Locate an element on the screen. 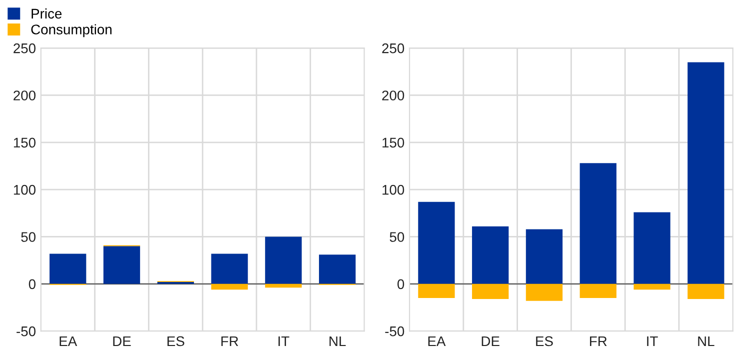 The width and height of the screenshot is (744, 356). legend-label: Consumption is located at coordinates (71, 31).